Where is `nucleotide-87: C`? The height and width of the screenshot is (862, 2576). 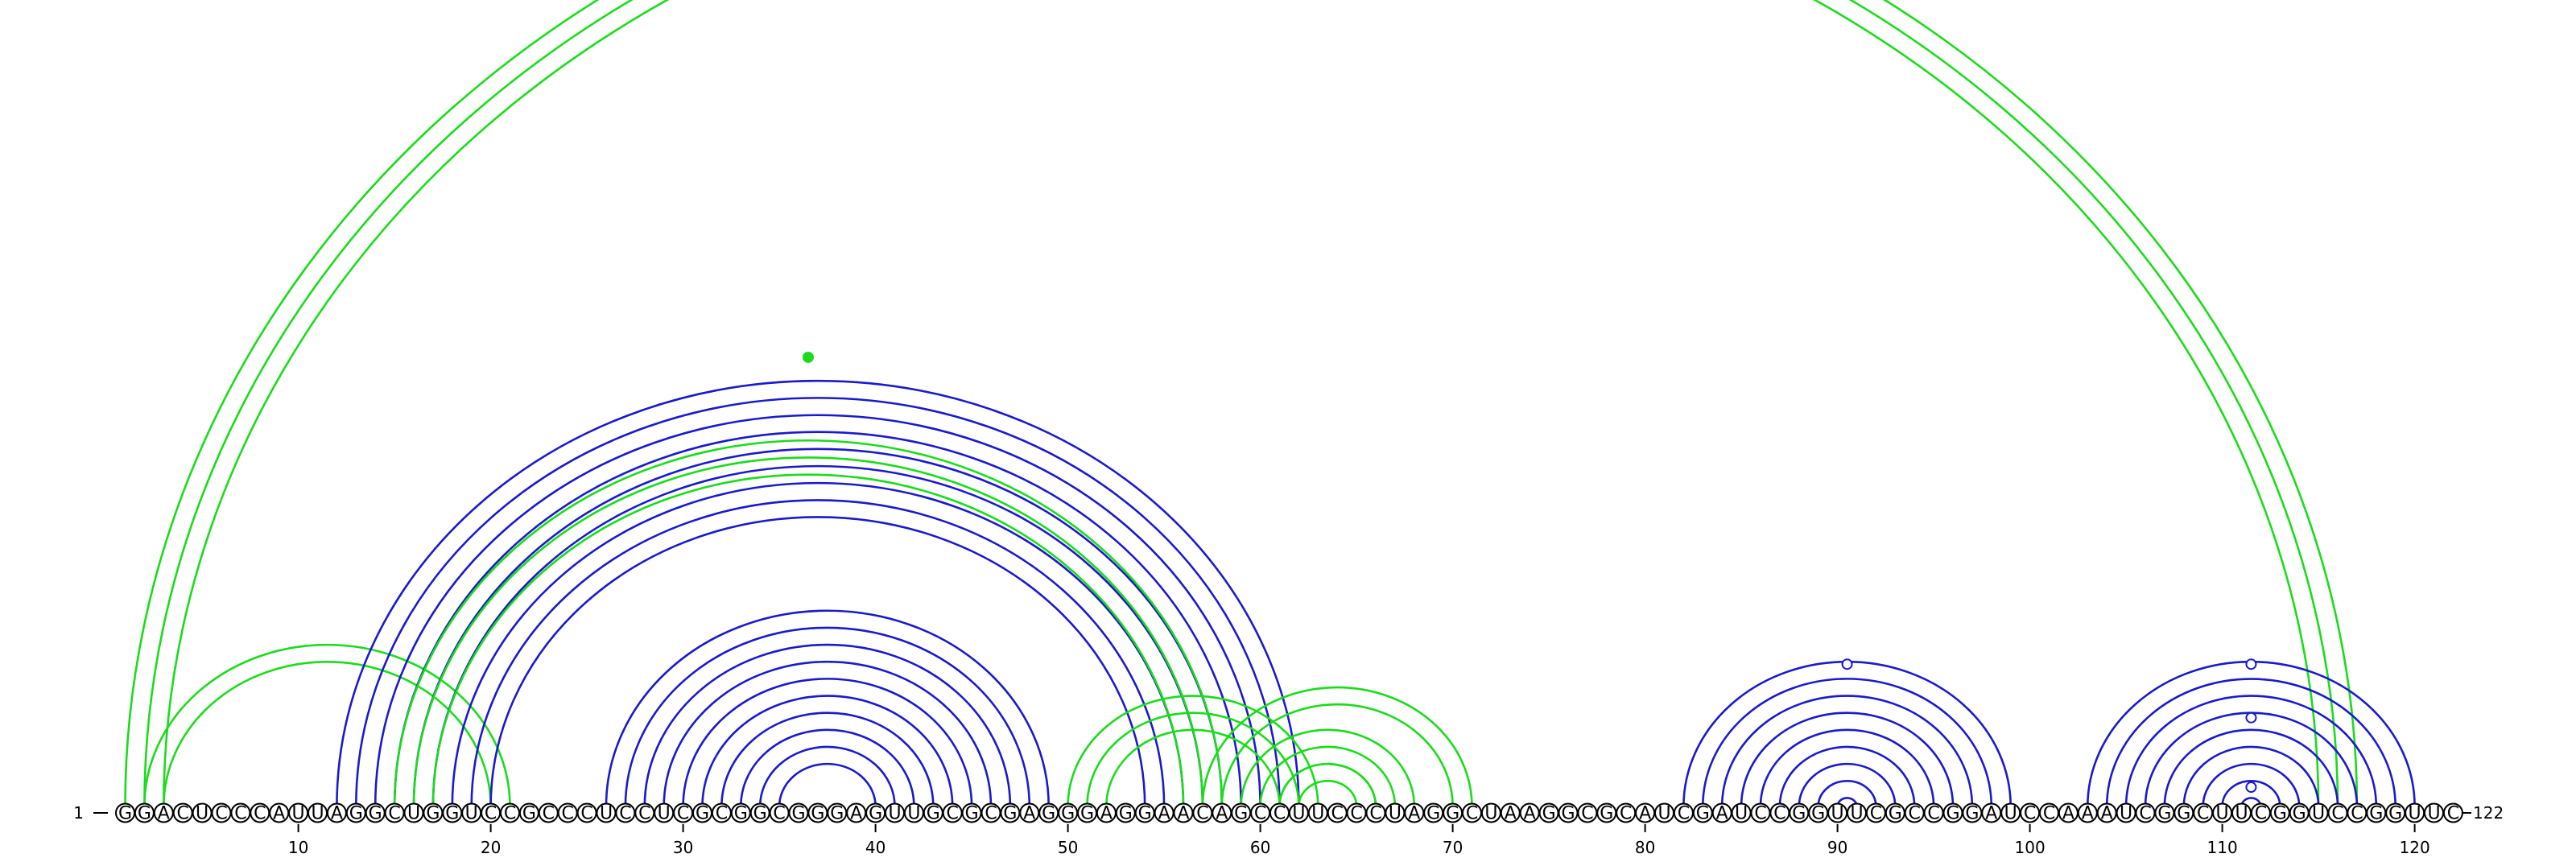 nucleotide-87: C is located at coordinates (1779, 813).